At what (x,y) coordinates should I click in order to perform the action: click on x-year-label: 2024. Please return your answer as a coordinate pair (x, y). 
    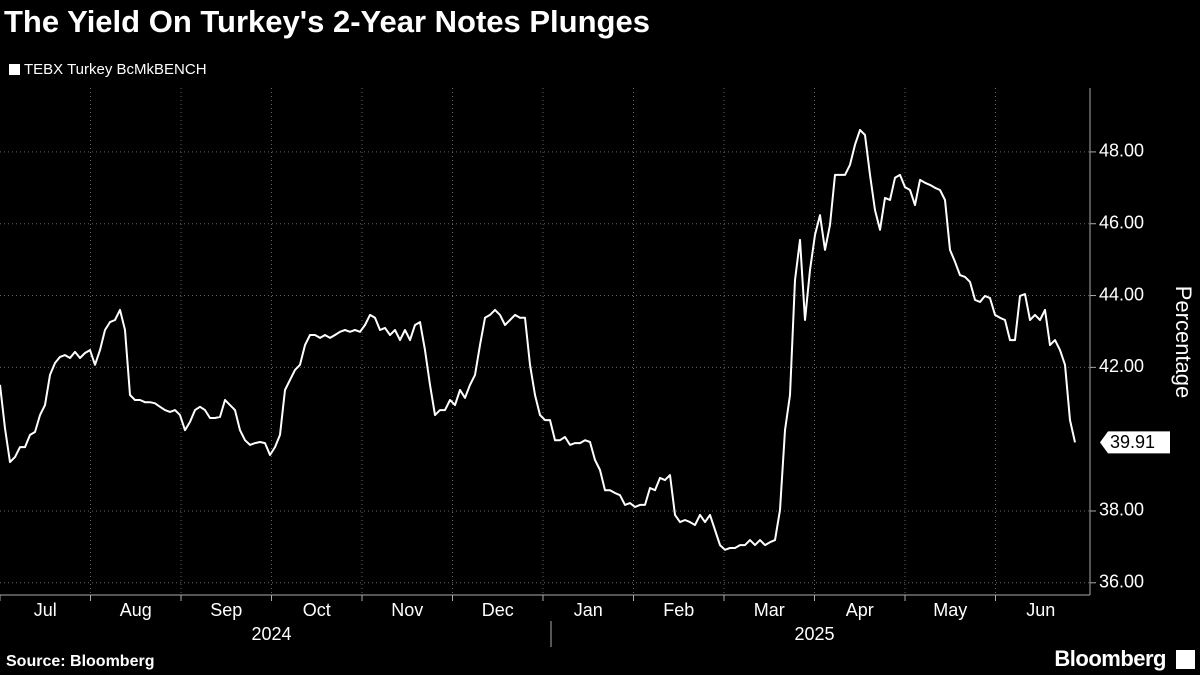
    Looking at the image, I should click on (271, 634).